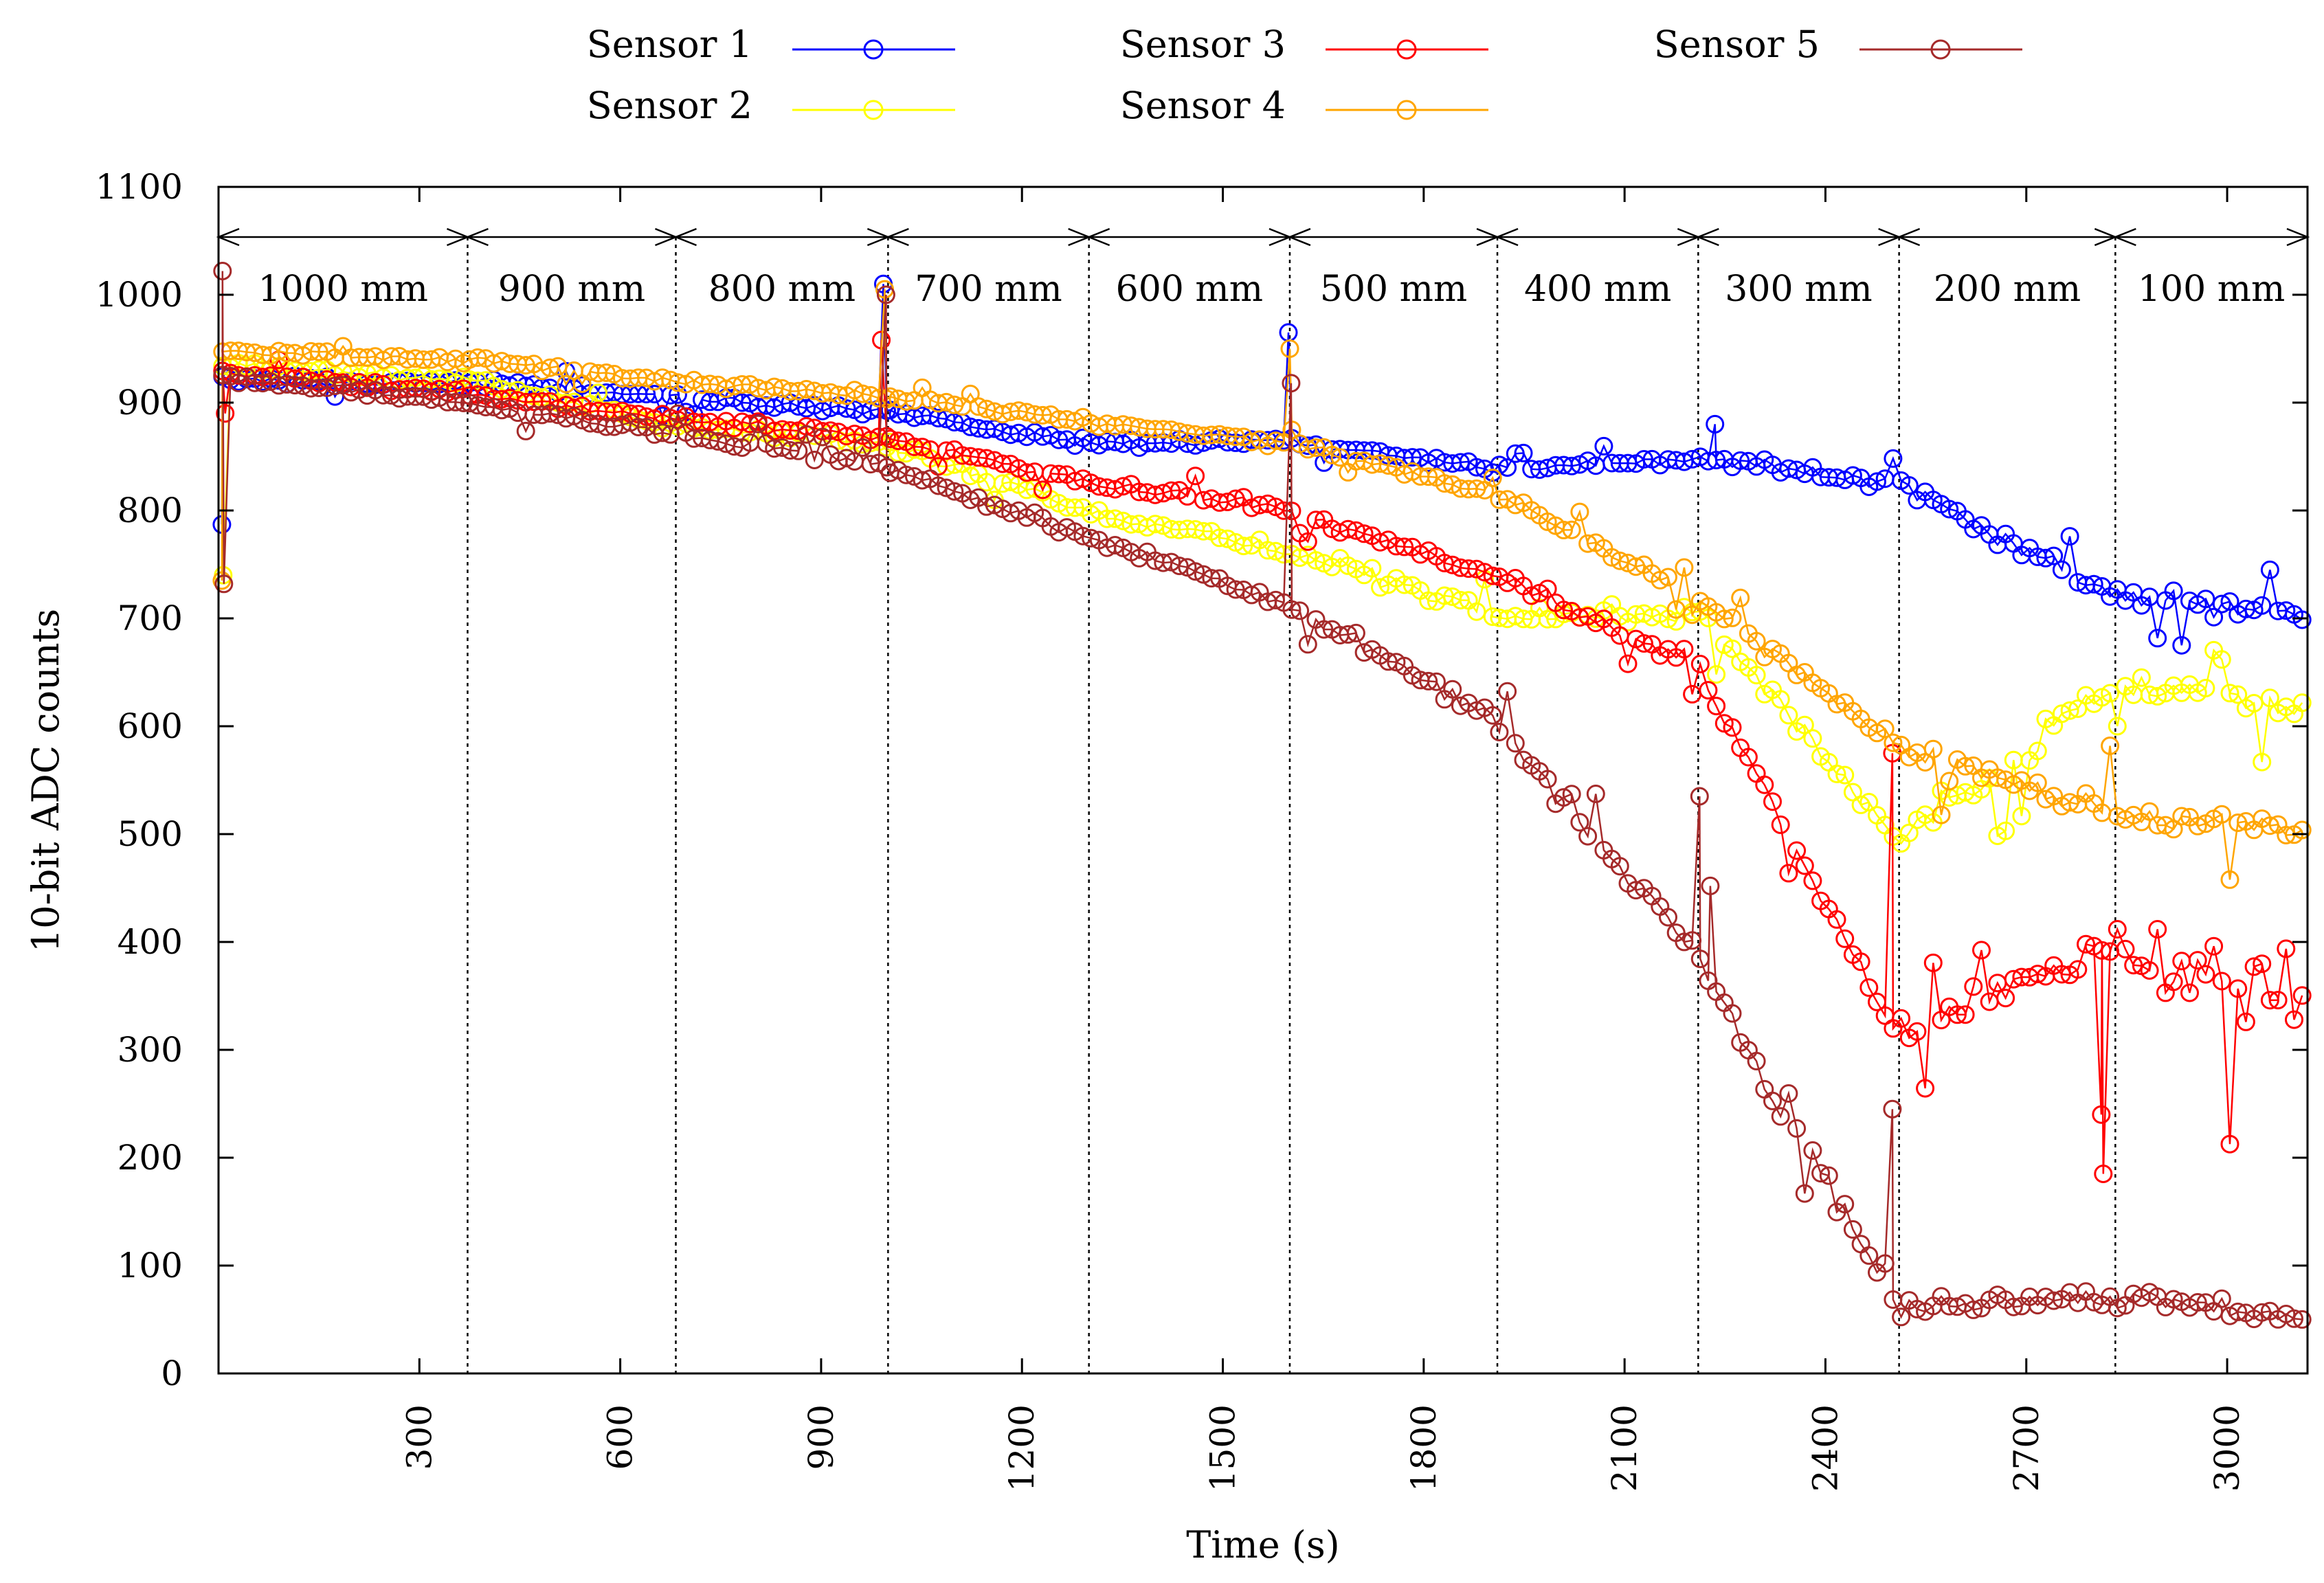 The width and height of the screenshot is (2324, 1583). What do you see at coordinates (2227, 1448) in the screenshot?
I see `x-tick-label: 3000` at bounding box center [2227, 1448].